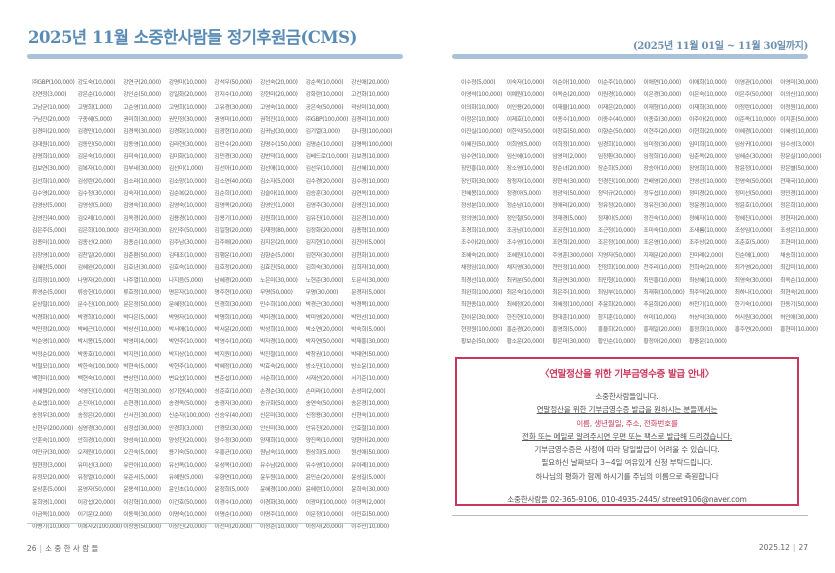  Describe the element at coordinates (95, 206) in the screenshot. I see `donor-entry: 김영성(5,000)` at that location.